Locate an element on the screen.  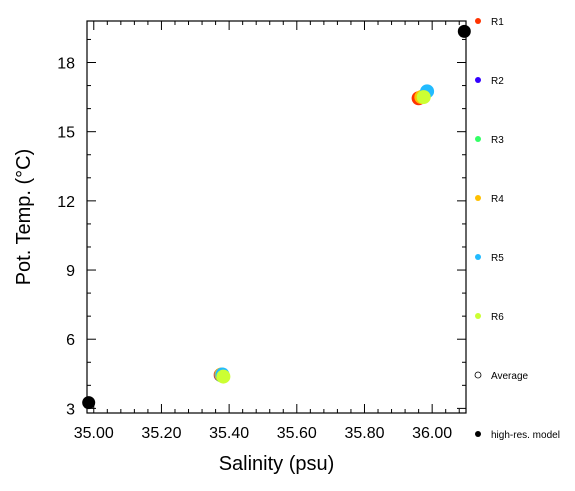
y-tick-label: 3 is located at coordinates (70, 409).